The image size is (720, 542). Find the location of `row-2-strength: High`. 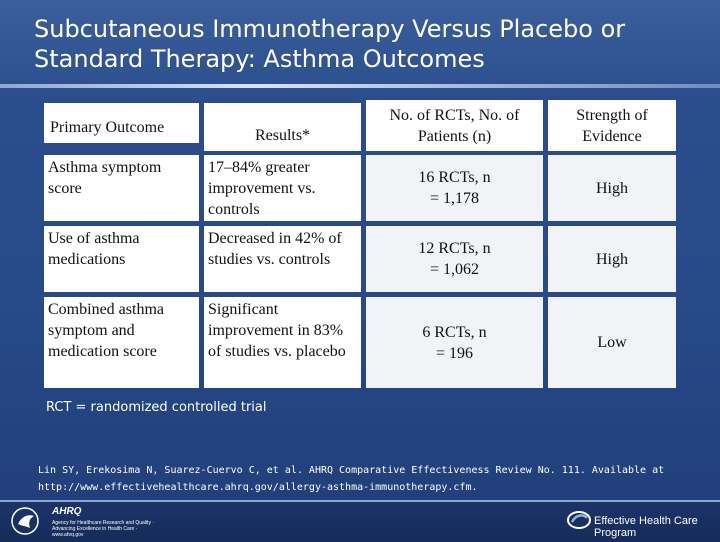

row-2-strength: High is located at coordinates (612, 259).